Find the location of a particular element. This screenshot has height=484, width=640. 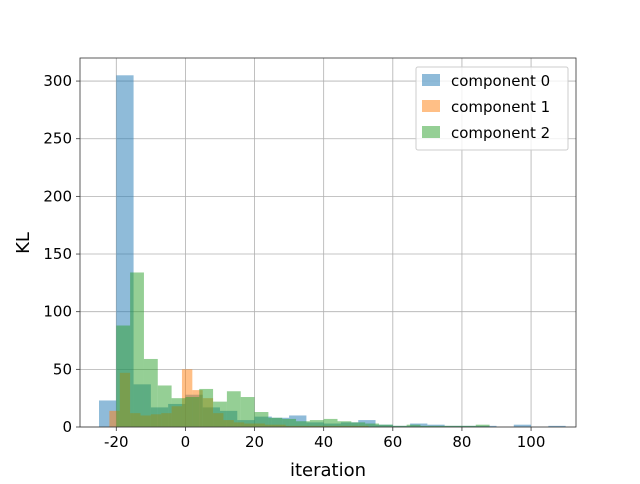

legend-label-component-1: component 1 is located at coordinates (500, 107).